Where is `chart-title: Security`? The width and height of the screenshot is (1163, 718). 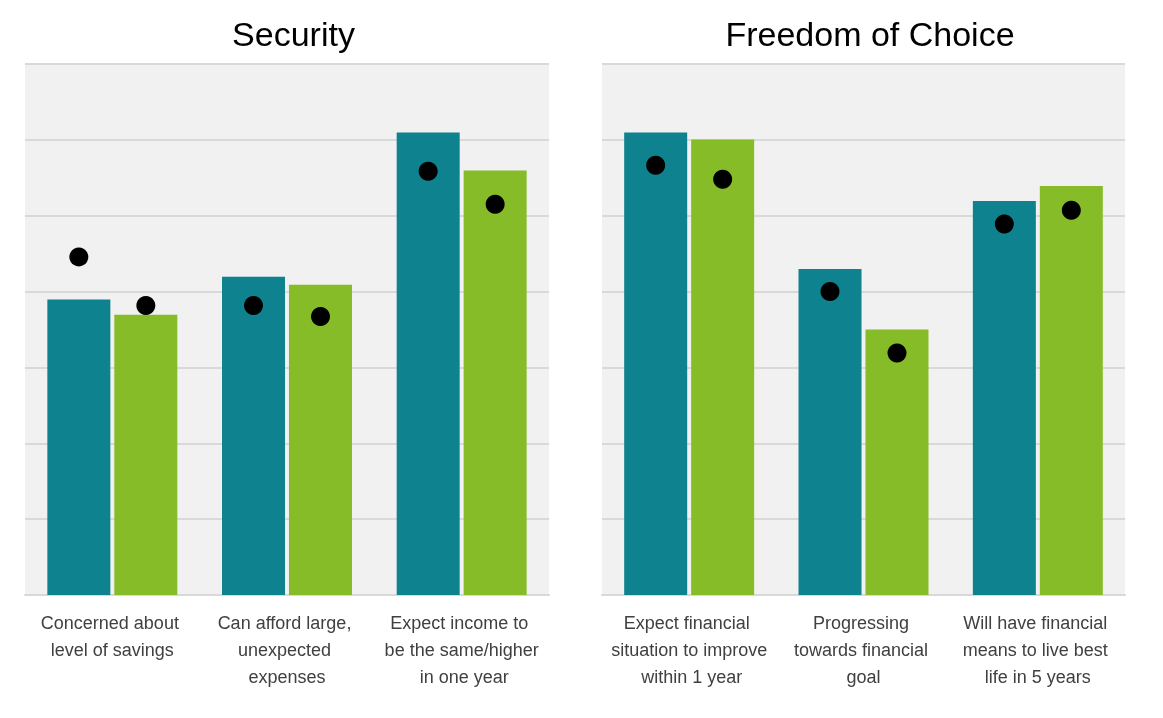
chart-title: Security is located at coordinates (293, 34).